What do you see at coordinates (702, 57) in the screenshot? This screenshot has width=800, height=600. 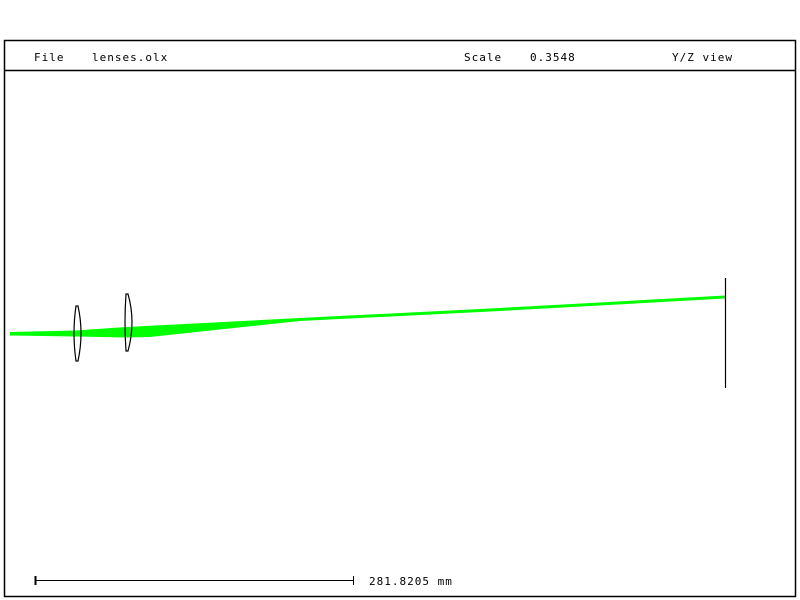 I see `view-label: Y/Z view` at bounding box center [702, 57].